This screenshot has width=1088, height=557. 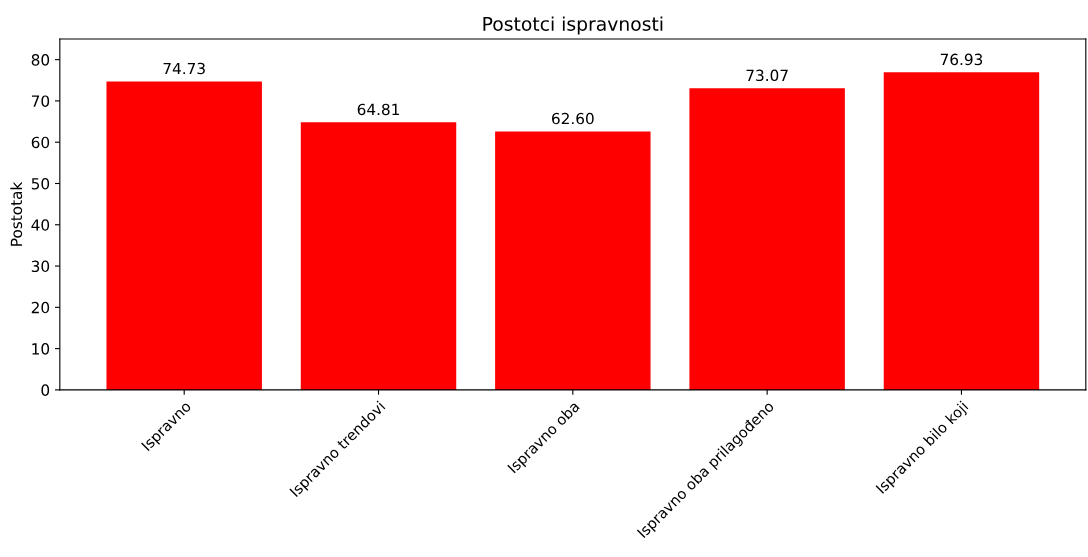 I want to click on data-label: 62.60, so click(x=573, y=118).